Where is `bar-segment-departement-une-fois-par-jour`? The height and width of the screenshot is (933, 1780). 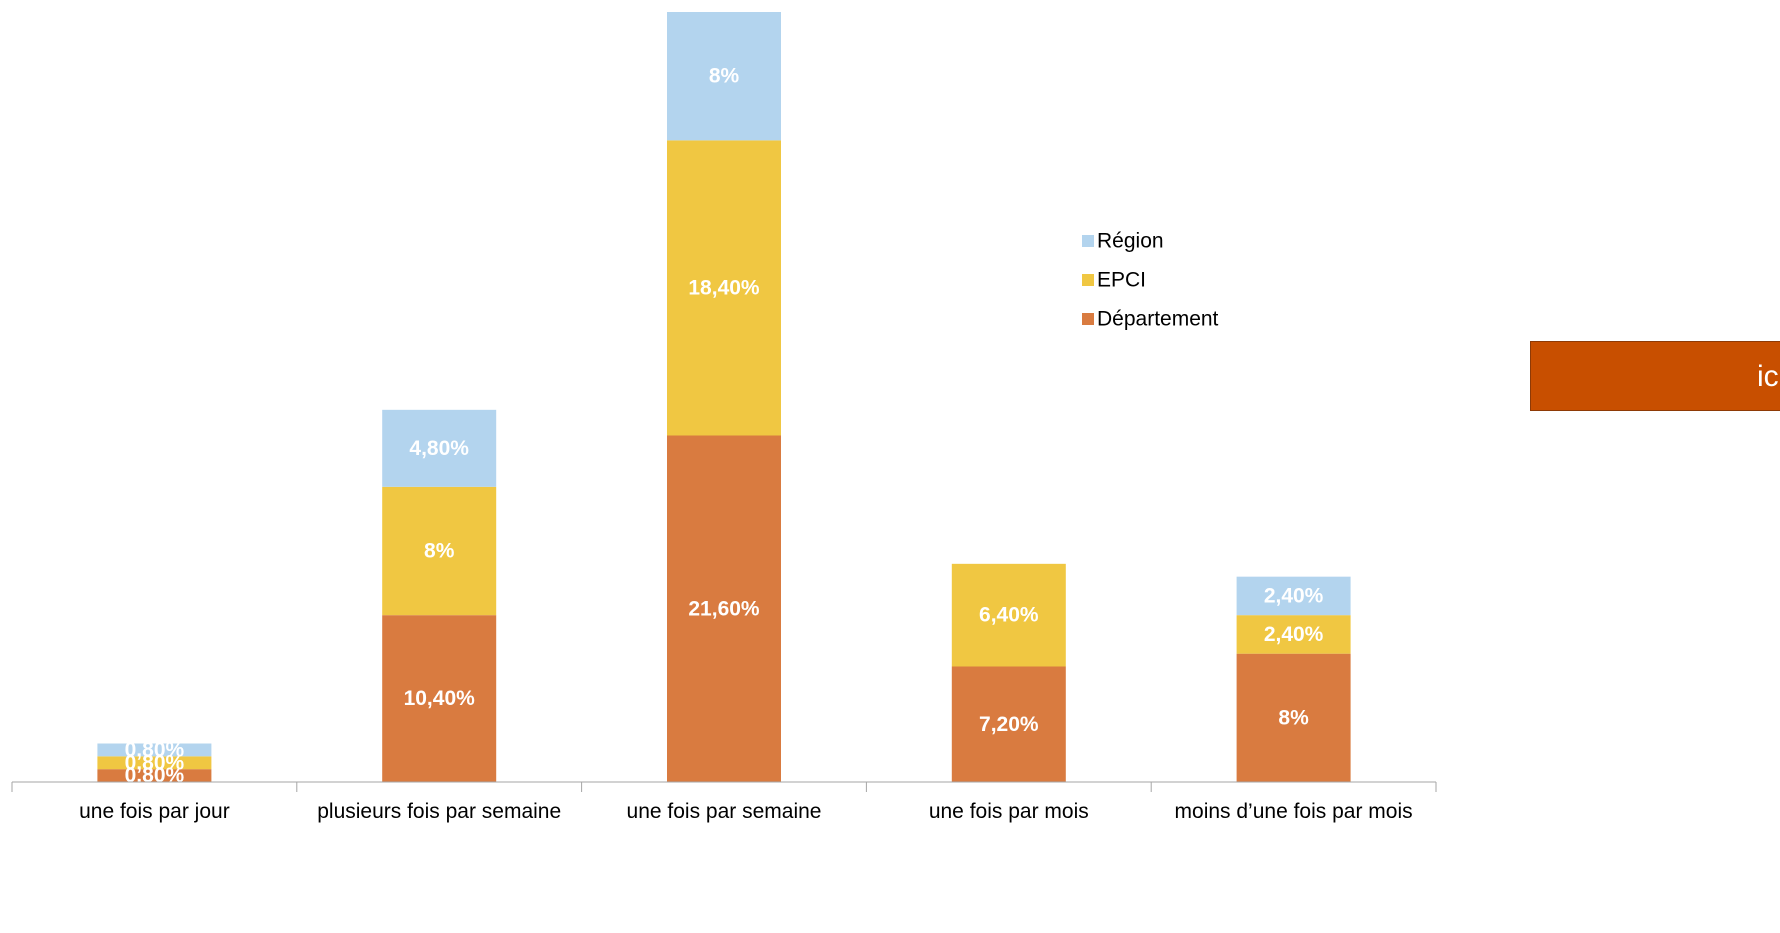 bar-segment-departement-une-fois-par-jour is located at coordinates (154, 775).